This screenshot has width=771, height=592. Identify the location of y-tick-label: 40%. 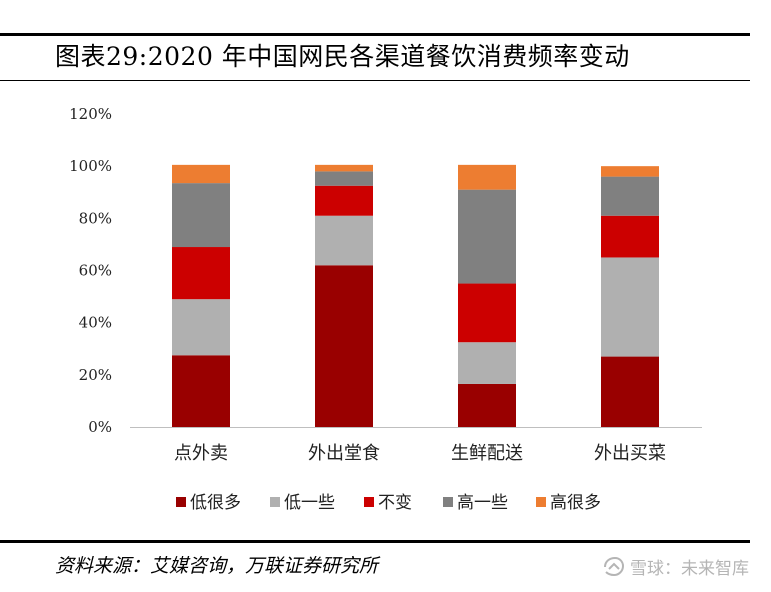
(95, 323).